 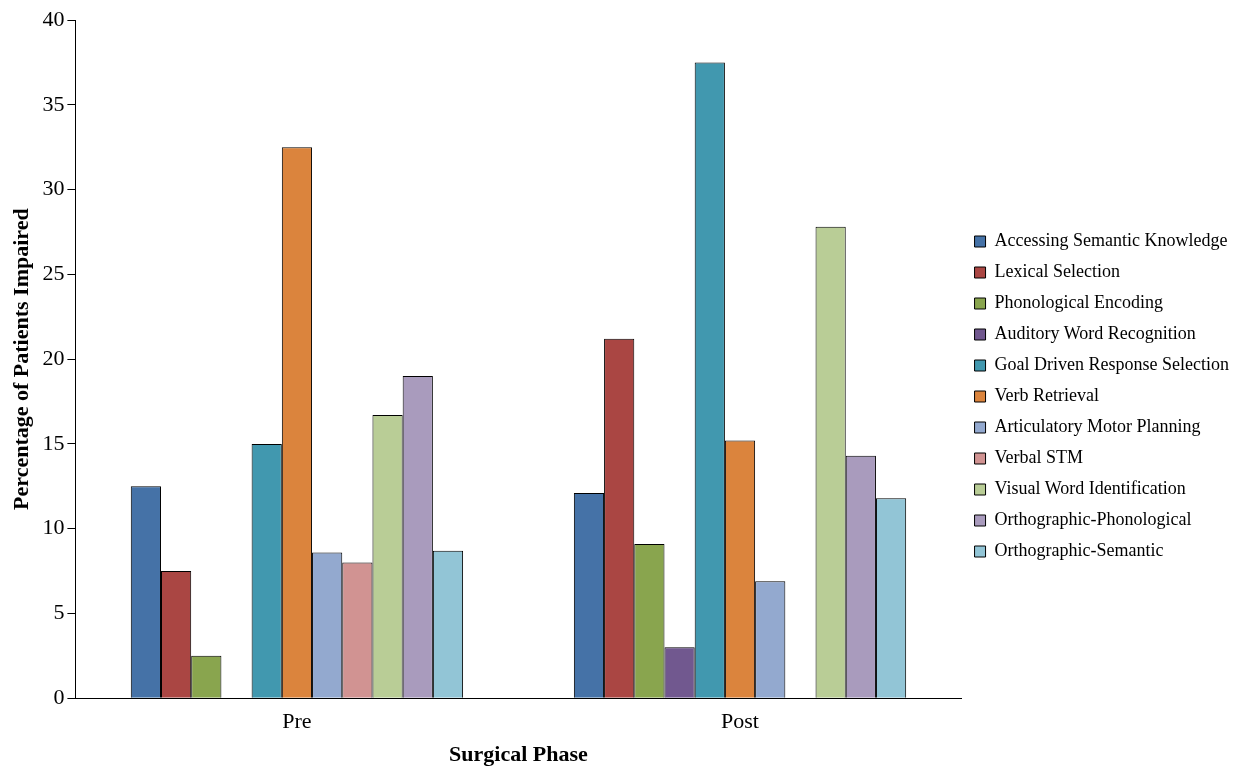 What do you see at coordinates (1079, 550) in the screenshot?
I see `legend-label: Orthographic-Semantic` at bounding box center [1079, 550].